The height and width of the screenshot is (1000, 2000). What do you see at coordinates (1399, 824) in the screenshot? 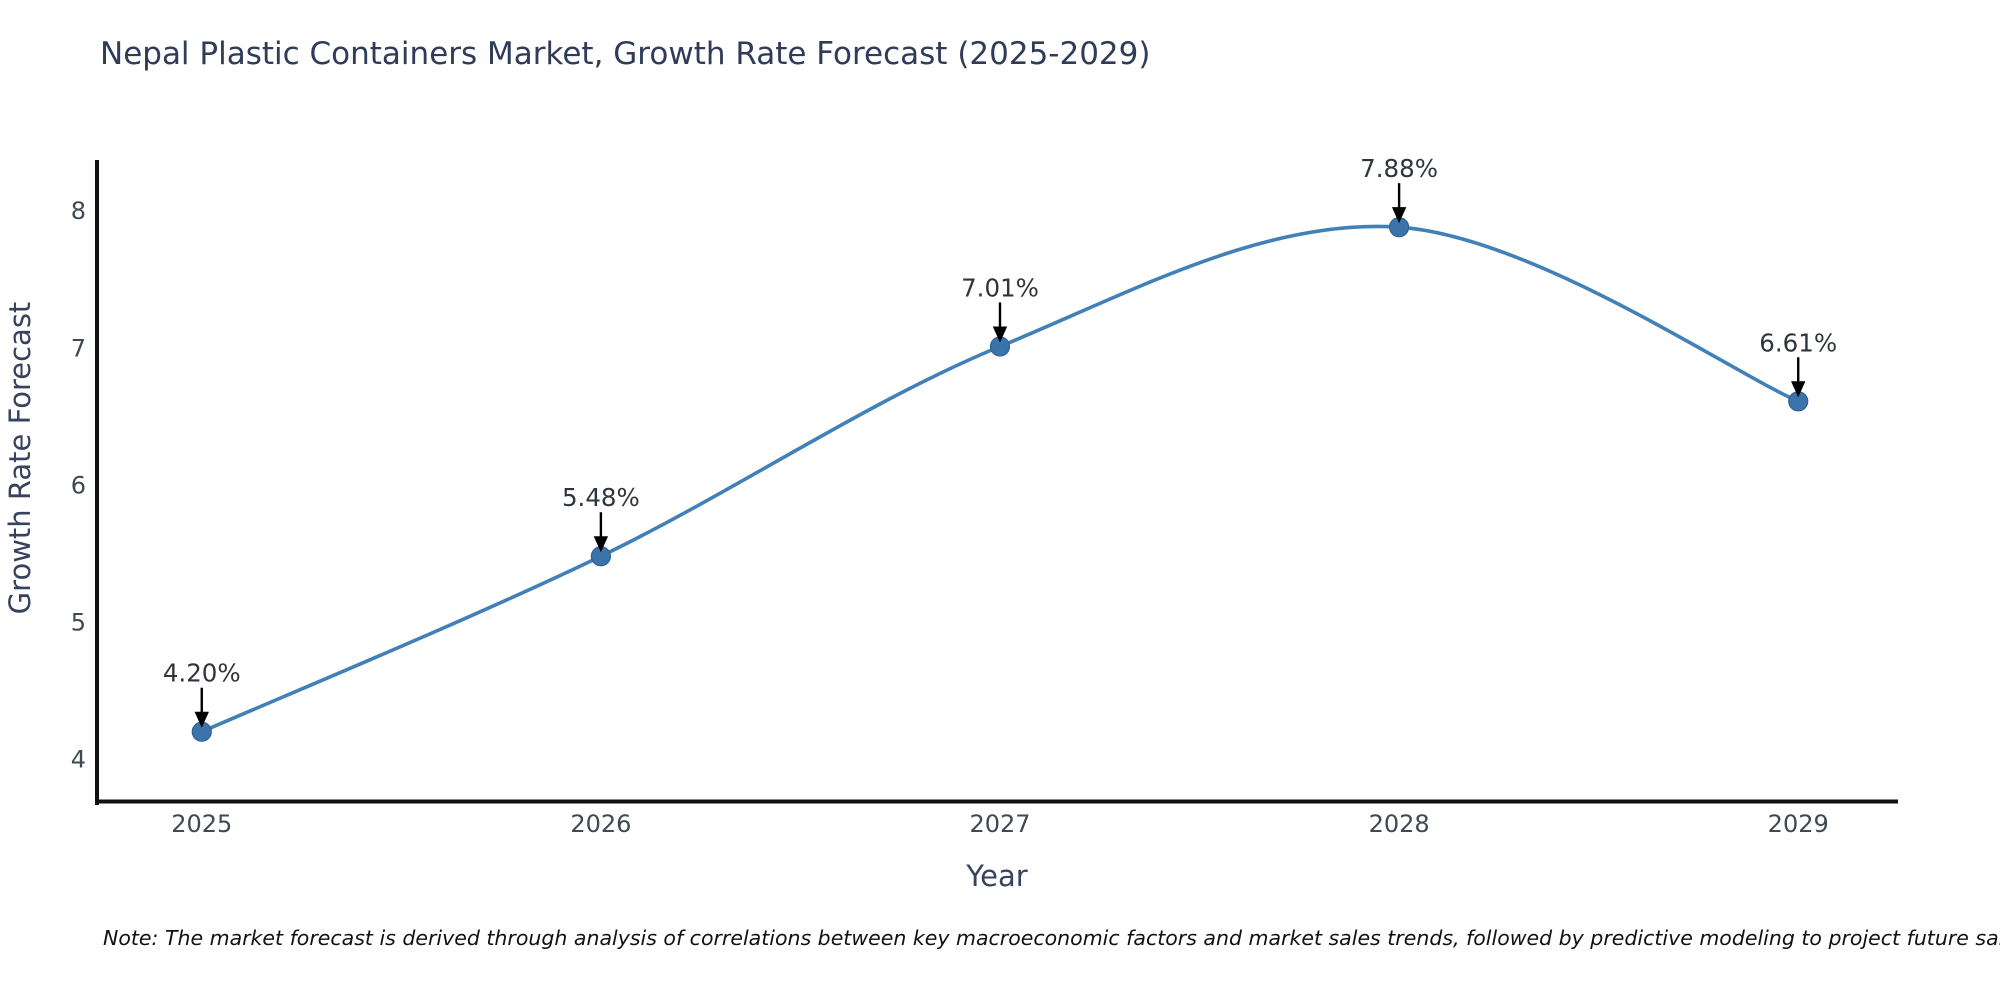
I see `x-tick-label: 2028` at bounding box center [1399, 824].